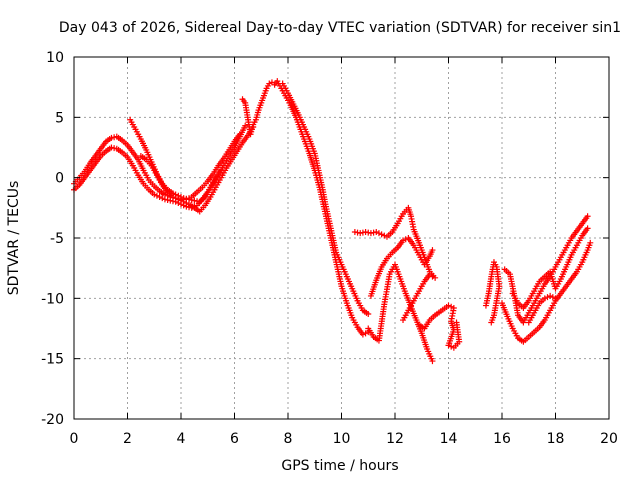 The height and width of the screenshot is (480, 640). Describe the element at coordinates (14, 238) in the screenshot. I see `y-axis-label: SDTVAR / TECUs` at that location.